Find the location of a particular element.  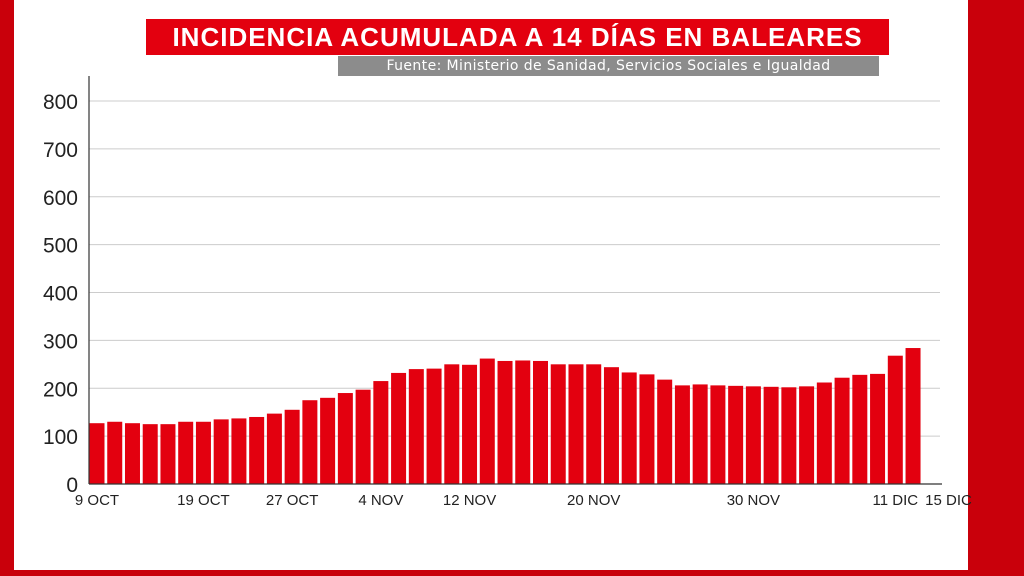

y-tick-label: 100 is located at coordinates (60, 437).